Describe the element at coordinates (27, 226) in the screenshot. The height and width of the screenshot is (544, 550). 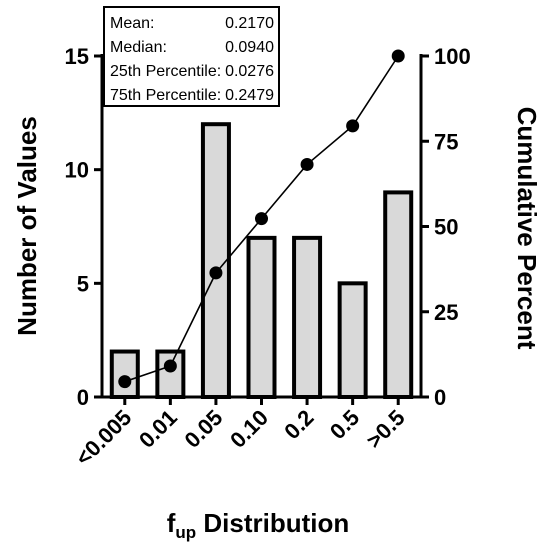
I see `y-axis-title: Number of Values` at that location.